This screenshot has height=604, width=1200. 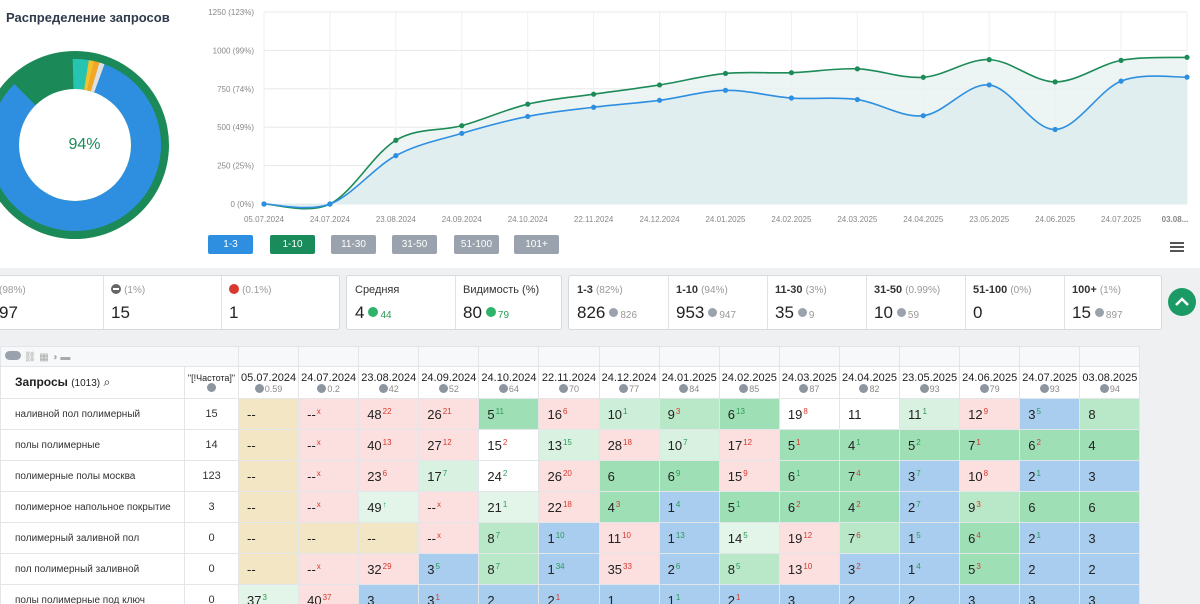 What do you see at coordinates (689, 538) in the screenshot?
I see `position-cell: 113` at bounding box center [689, 538].